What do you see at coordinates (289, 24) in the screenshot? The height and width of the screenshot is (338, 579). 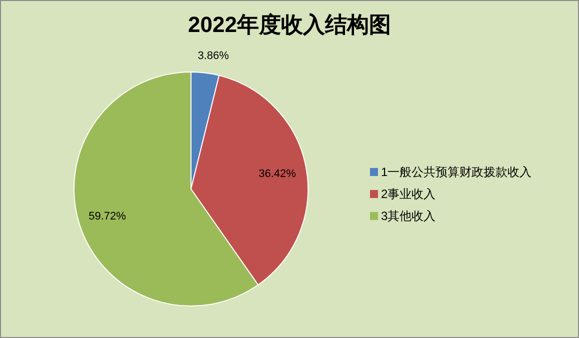 I see `chart-title: 2022年度收入结构图` at bounding box center [289, 24].